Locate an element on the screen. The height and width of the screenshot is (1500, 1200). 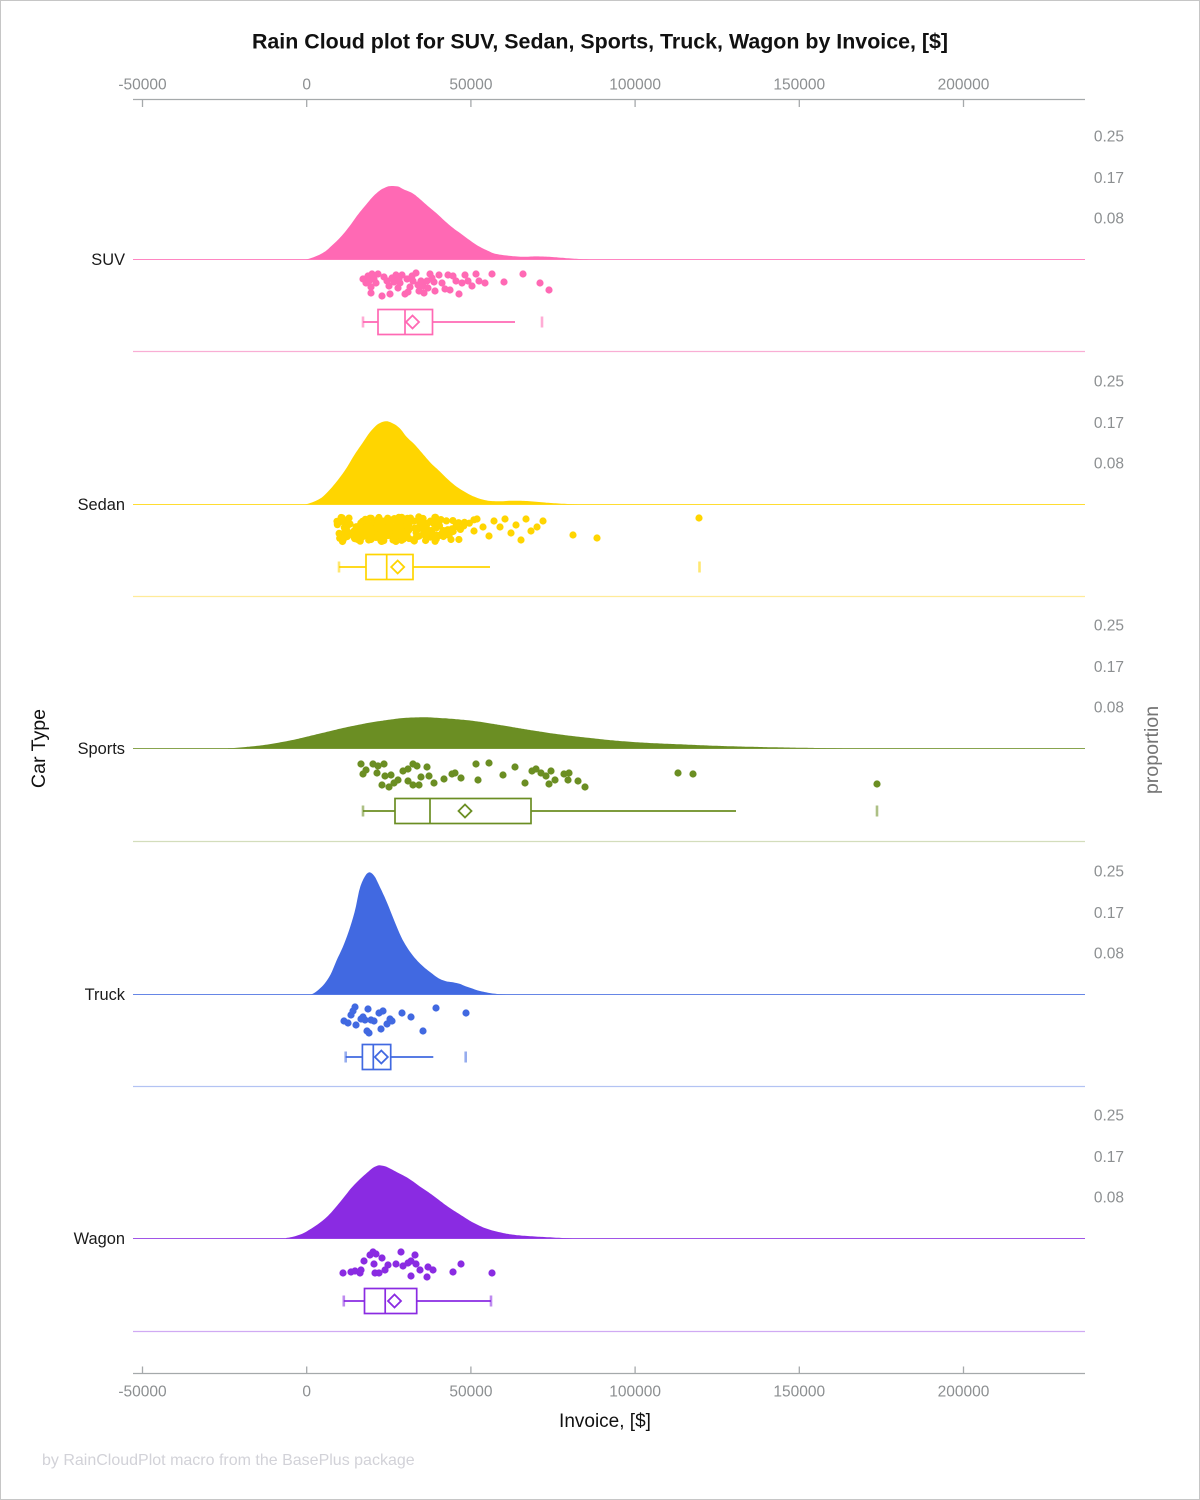
svg-text: Truck is located at coordinates (105, 995).